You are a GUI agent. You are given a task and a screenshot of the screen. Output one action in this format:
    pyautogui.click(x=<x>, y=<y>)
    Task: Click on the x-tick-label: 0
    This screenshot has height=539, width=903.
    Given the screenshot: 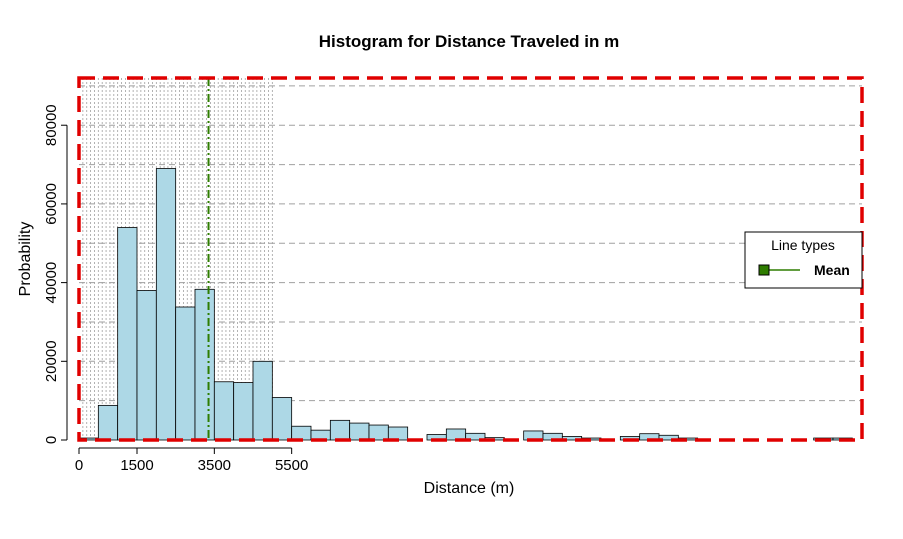 What is the action you would take?
    pyautogui.click(x=79, y=465)
    